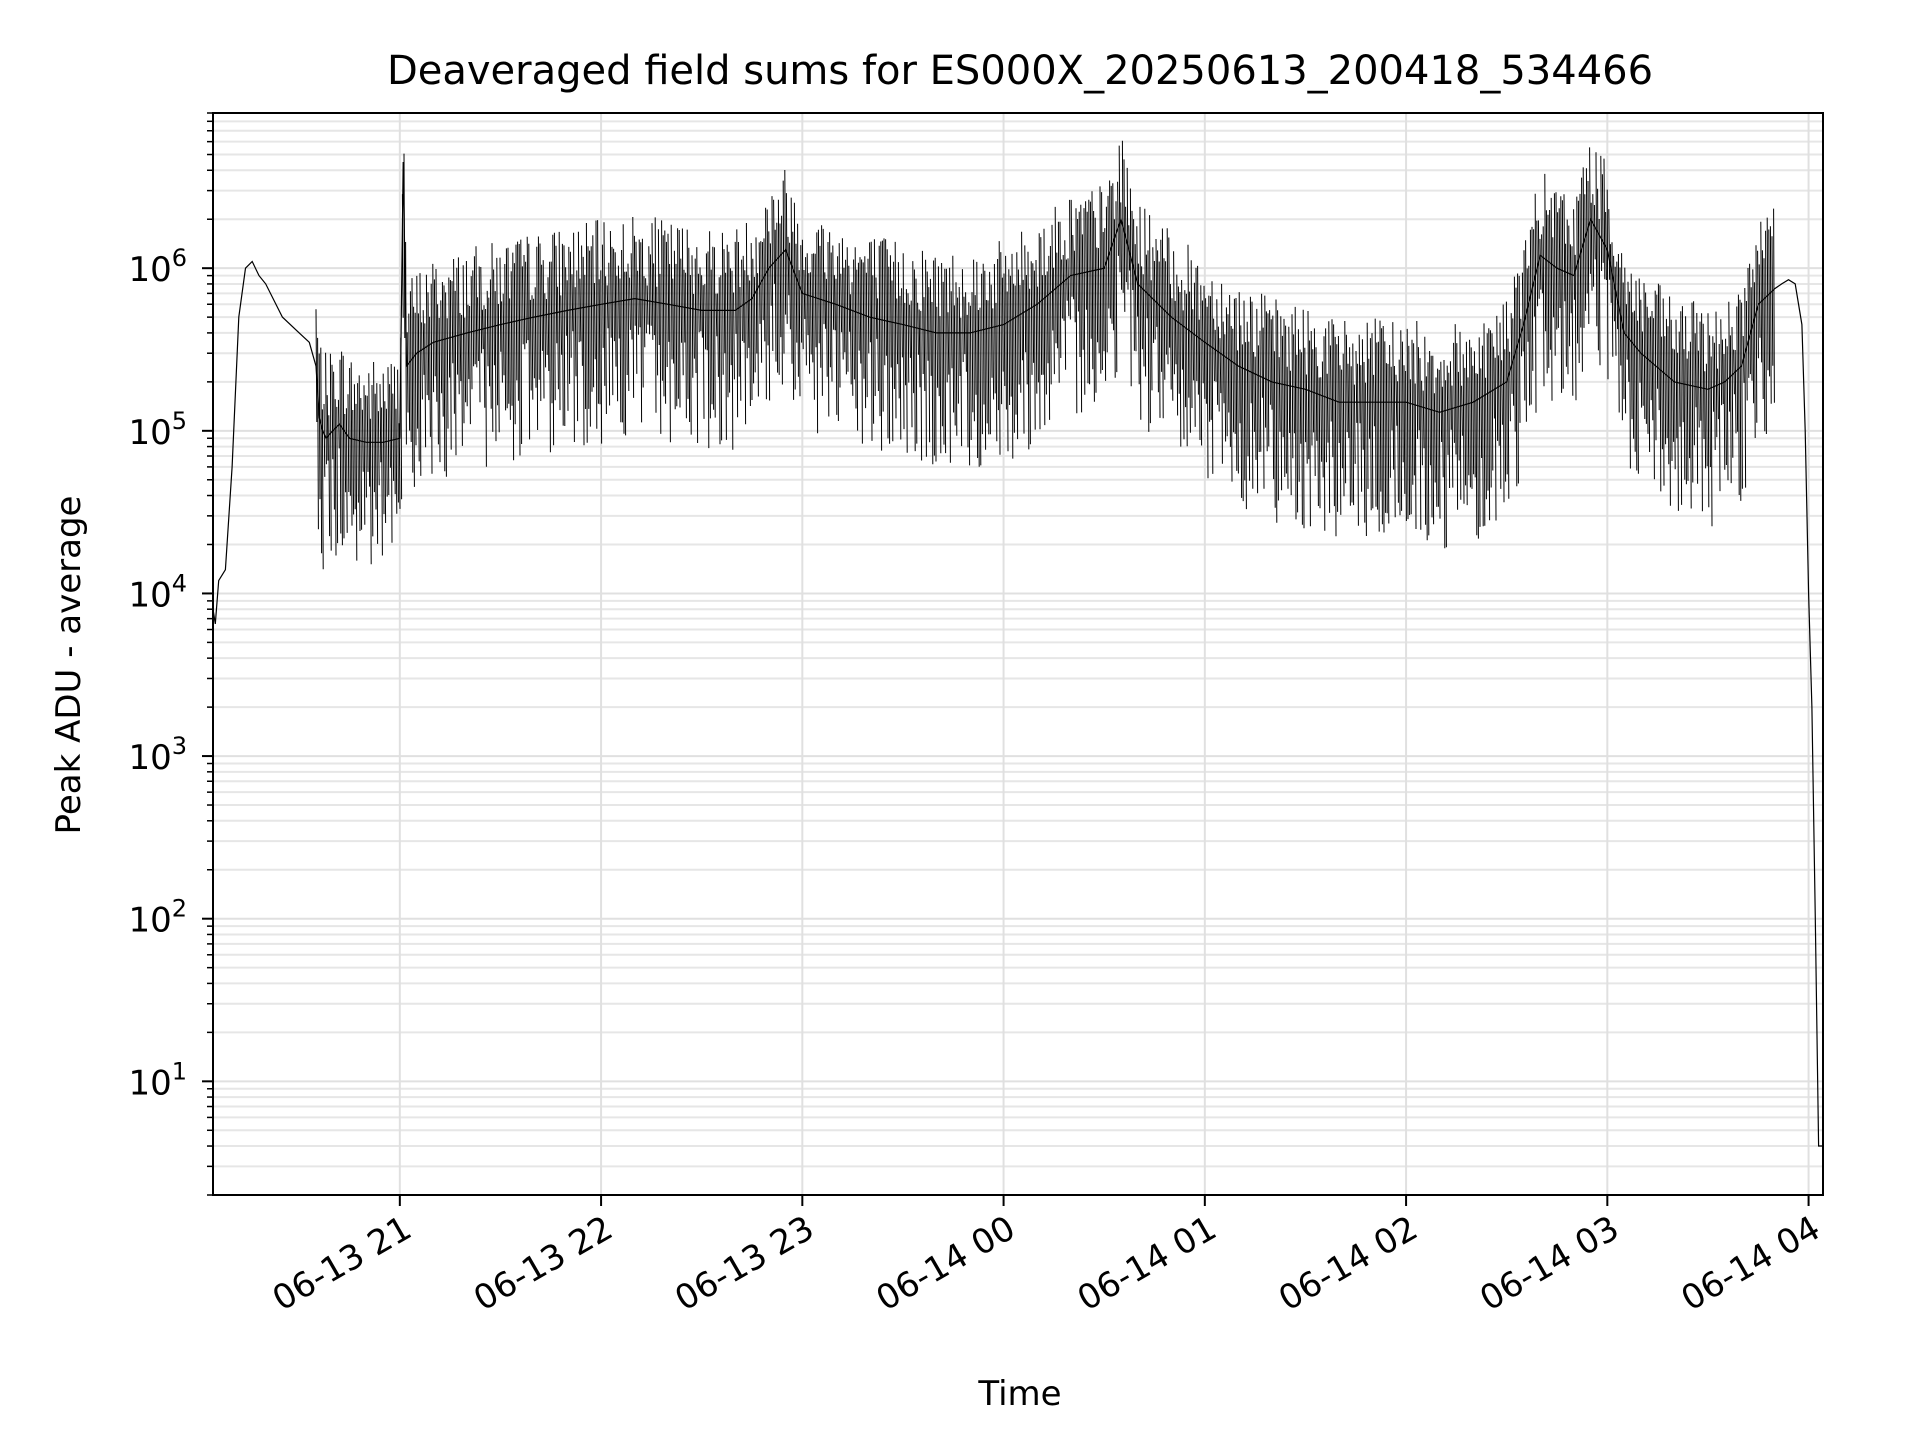  What do you see at coordinates (342, 1263) in the screenshot?
I see `x-tick-label: 06-13 21` at bounding box center [342, 1263].